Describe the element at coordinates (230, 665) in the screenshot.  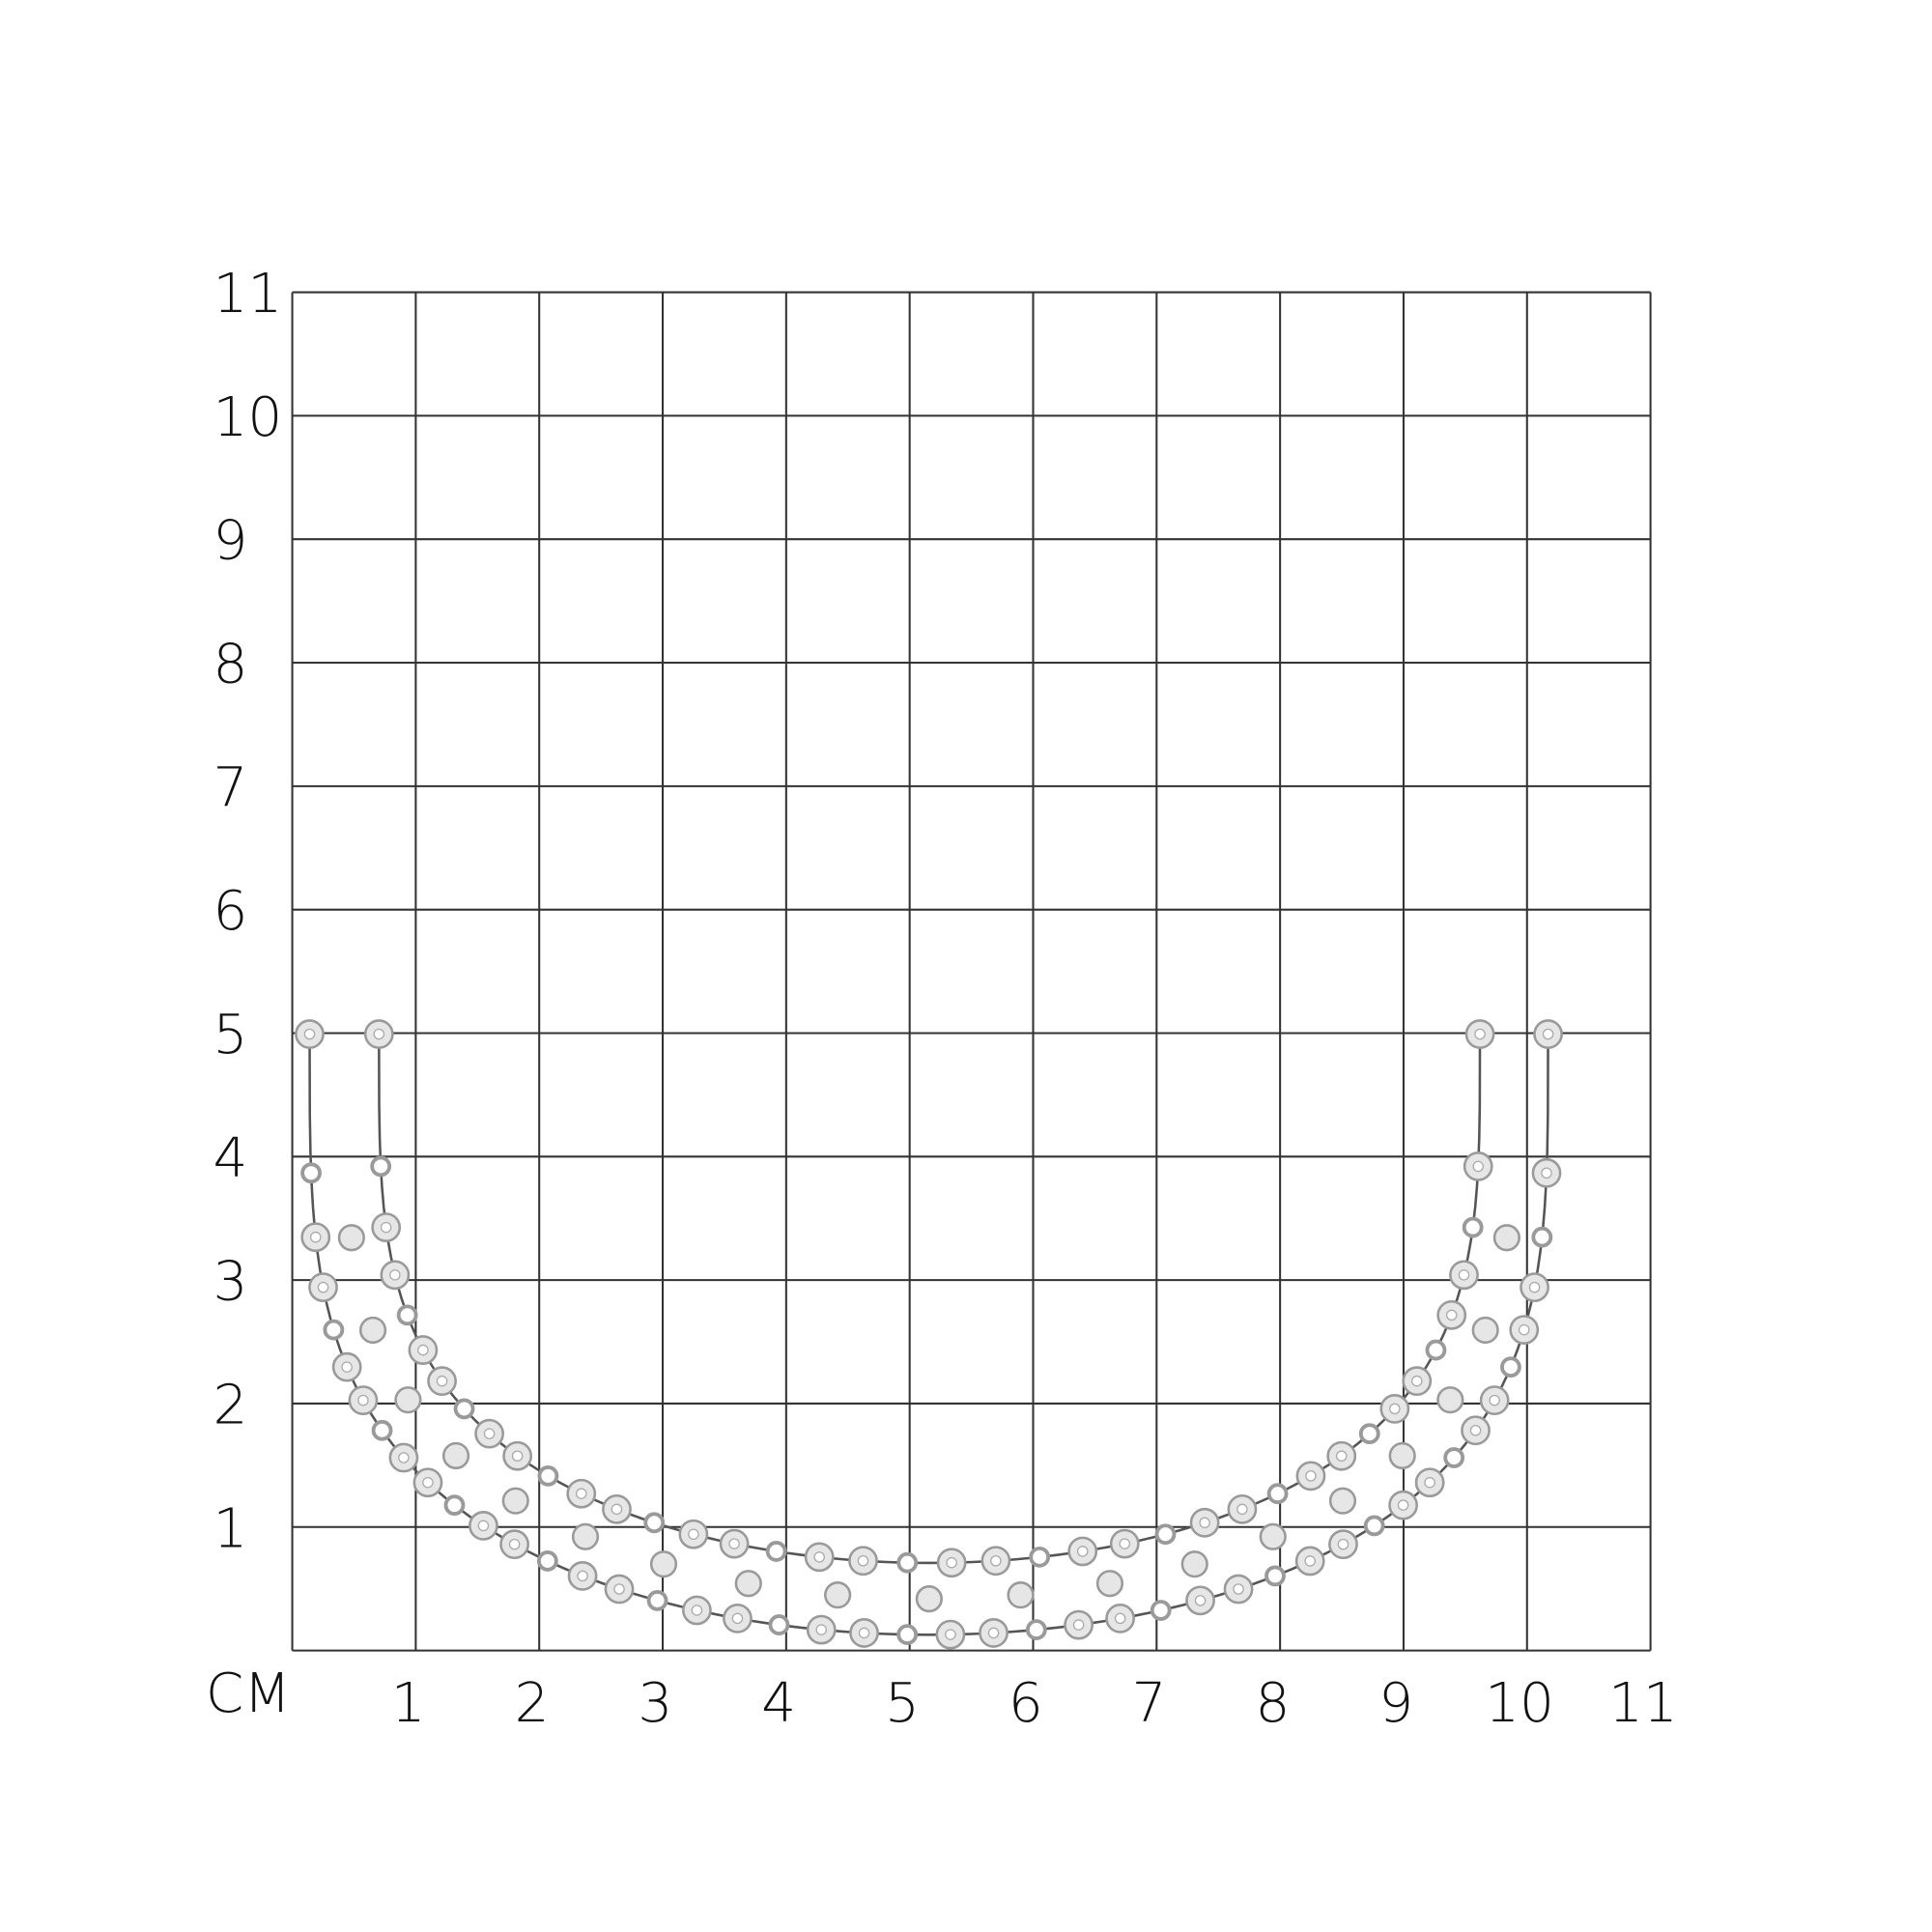
I see `y-tick-label: 8` at that location.